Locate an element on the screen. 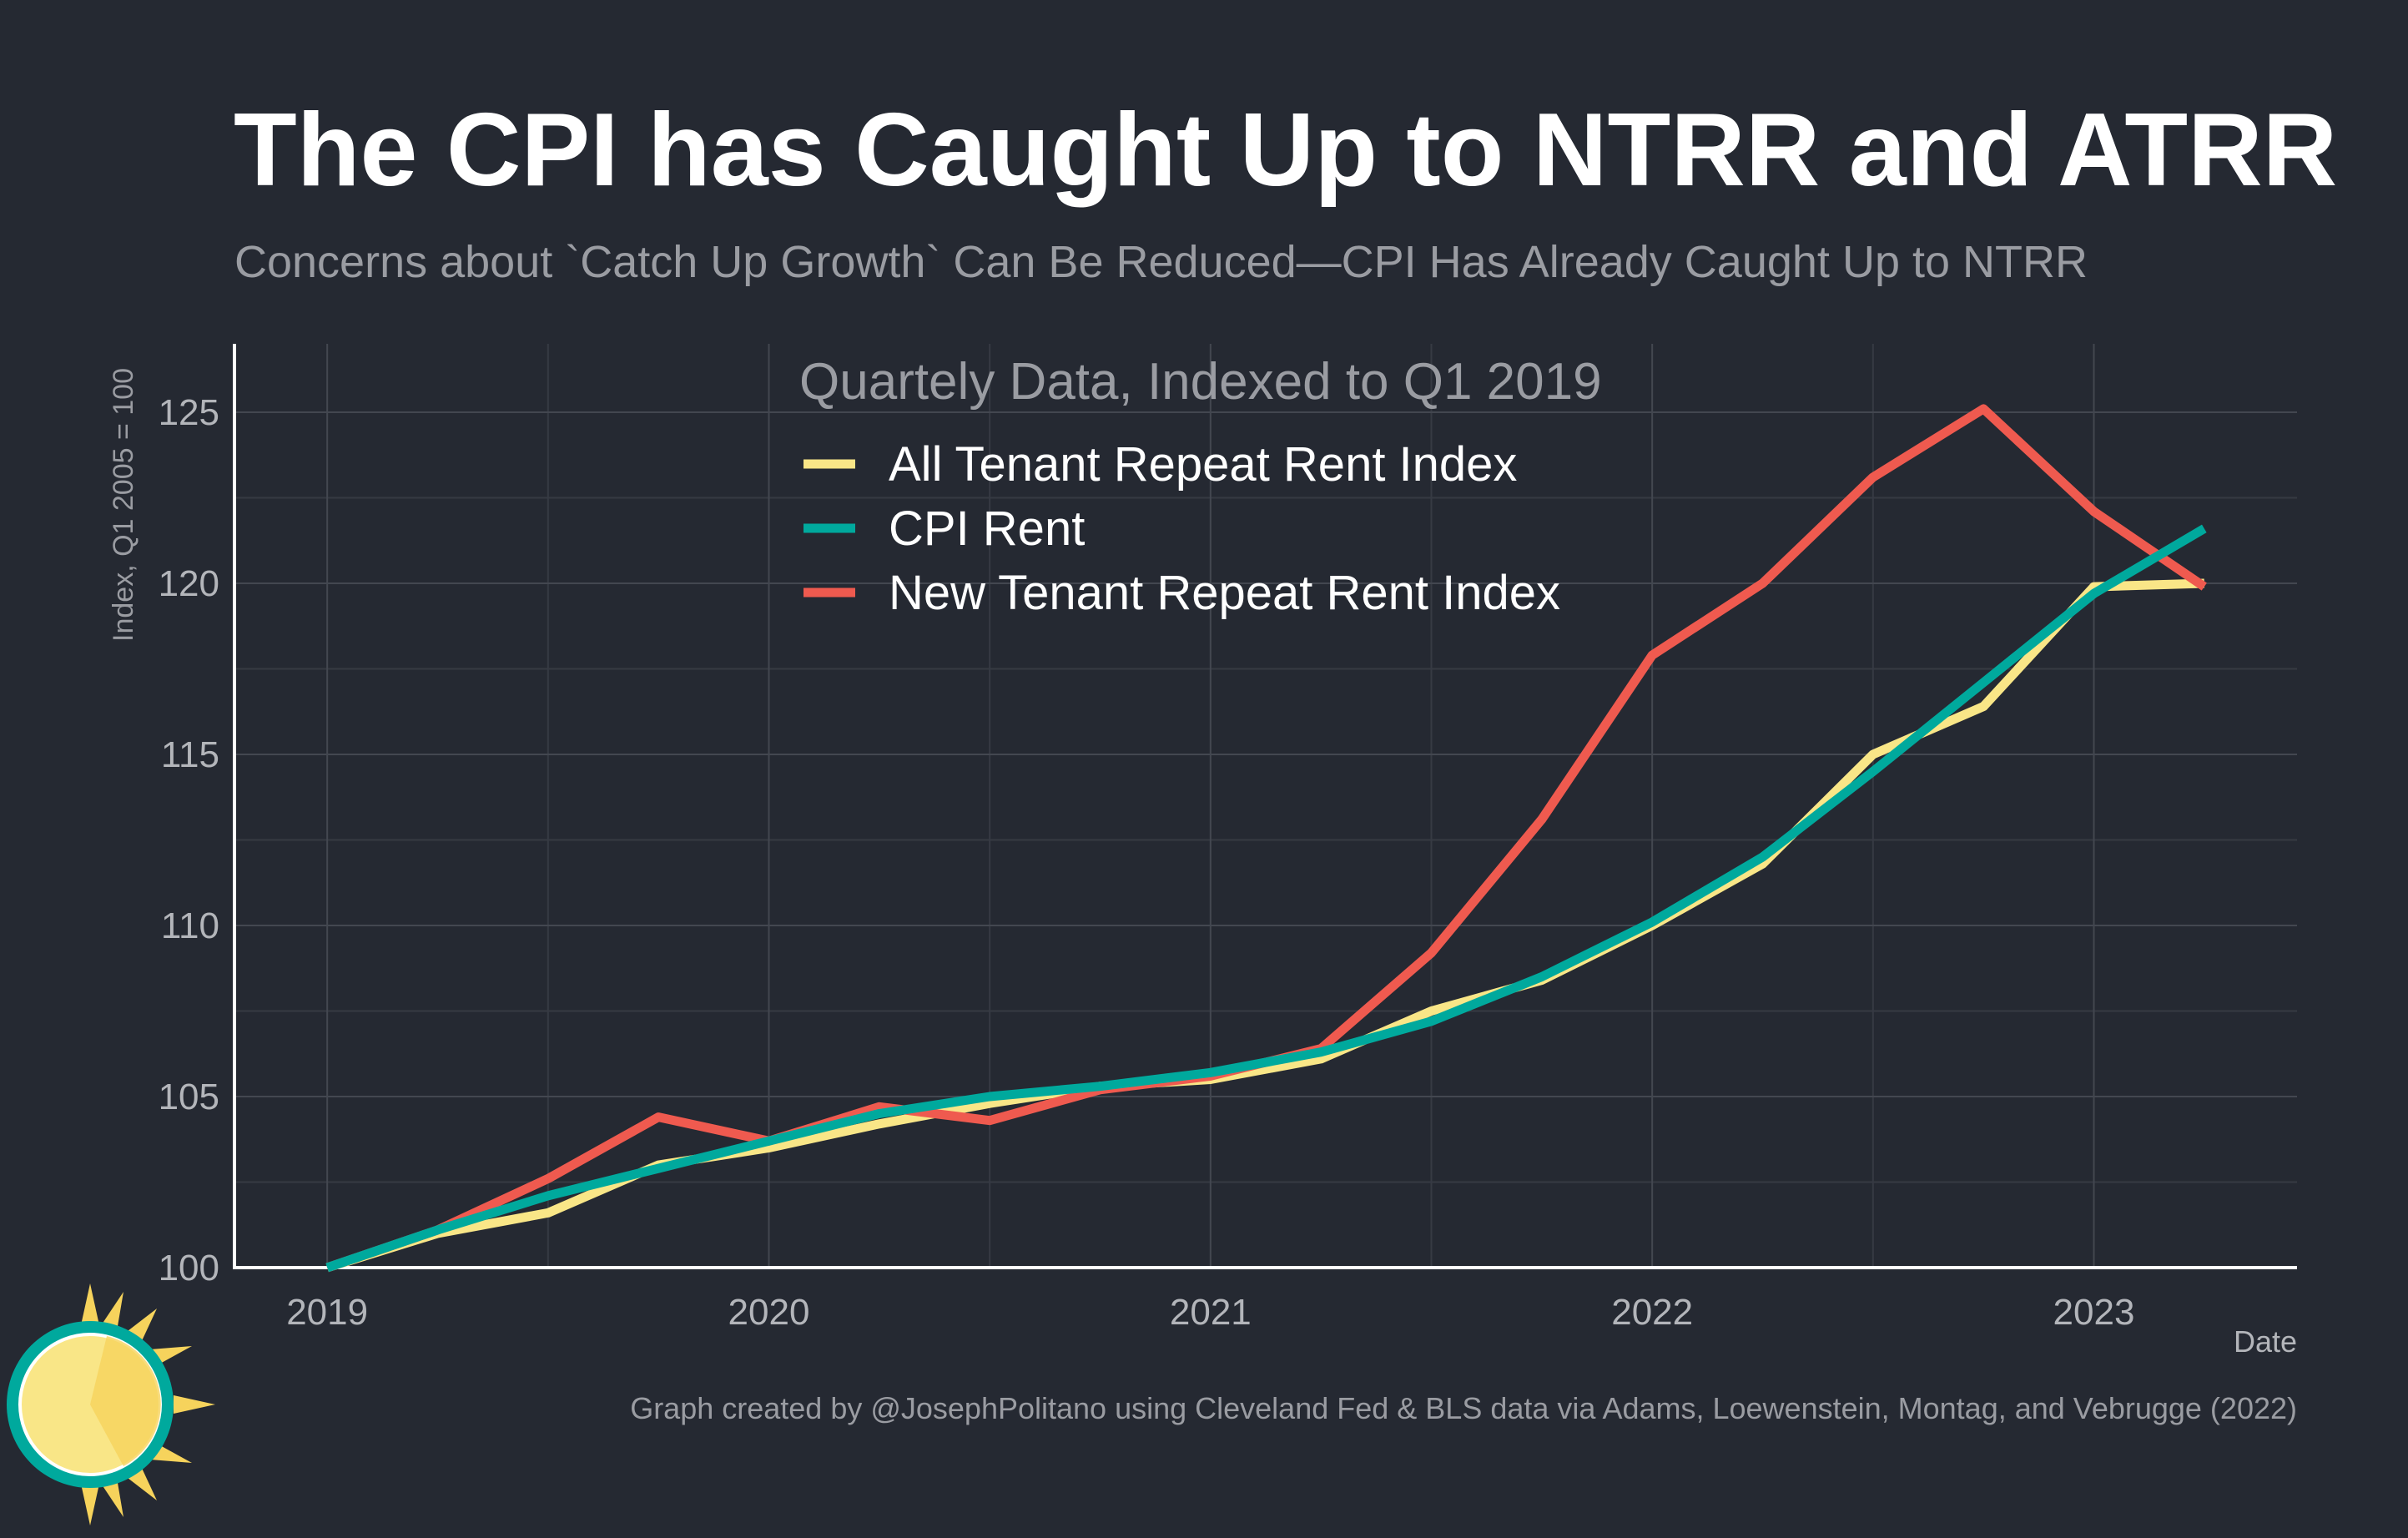 The height and width of the screenshot is (1538, 2408). chart-title: The CPI has Caught Up to NTRR and ATRR is located at coordinates (1285, 150).